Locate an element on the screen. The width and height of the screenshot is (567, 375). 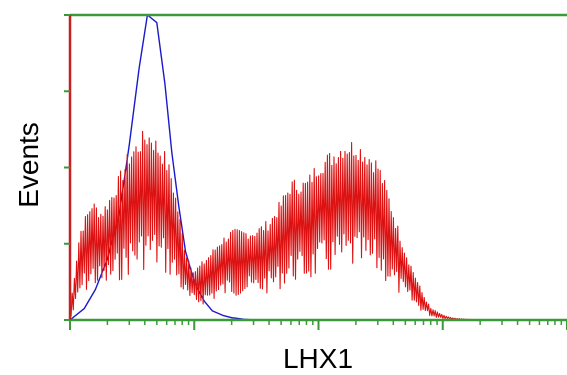
x-axis-label: LHX1 is located at coordinates (318, 358).